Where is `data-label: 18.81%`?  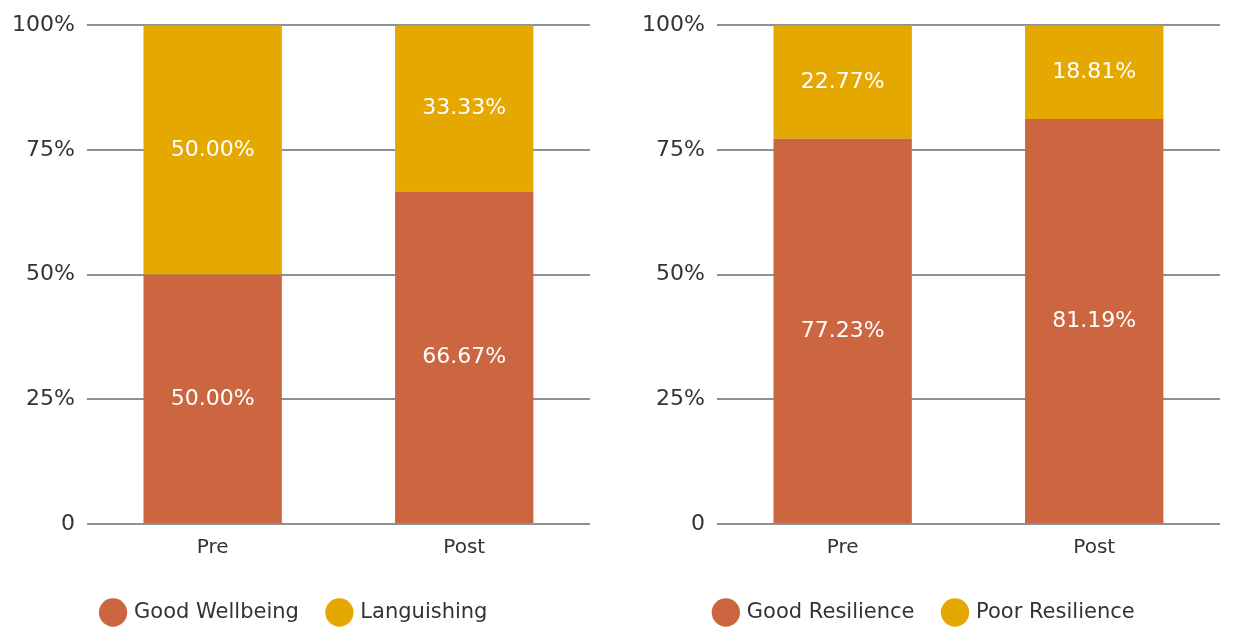 data-label: 18.81% is located at coordinates (1094, 70).